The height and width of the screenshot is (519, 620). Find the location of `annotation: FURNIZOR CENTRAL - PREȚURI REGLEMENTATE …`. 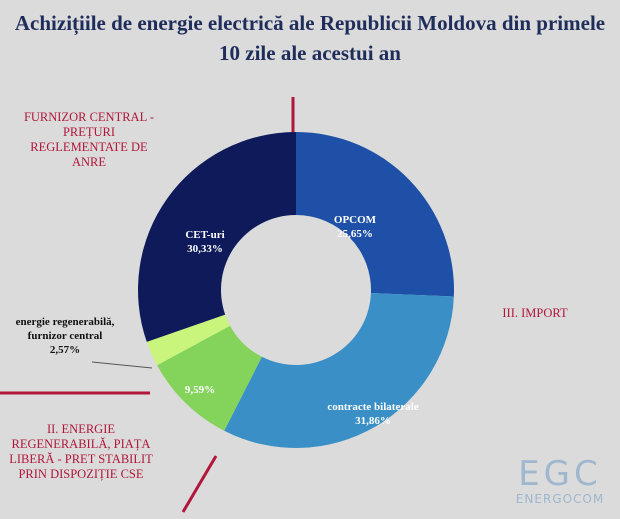

annotation: FURNIZOR CENTRAL - PREȚURI REGLEMENTATE … is located at coordinates (89, 139).